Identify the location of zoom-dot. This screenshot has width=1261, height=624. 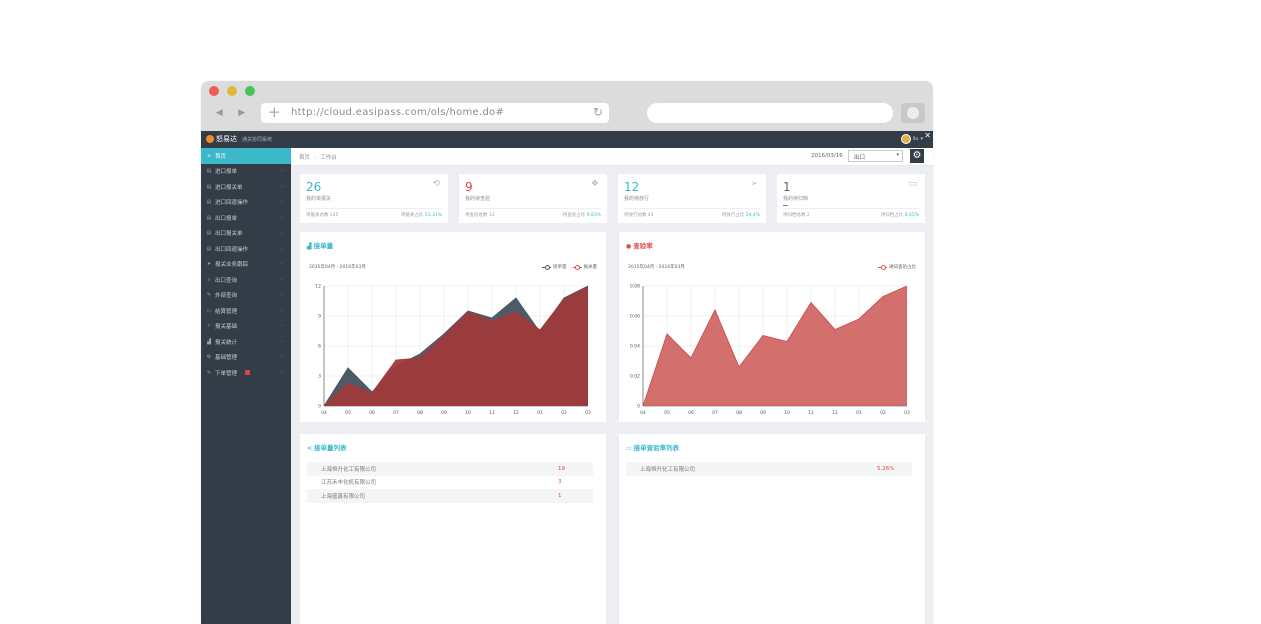
(250, 91).